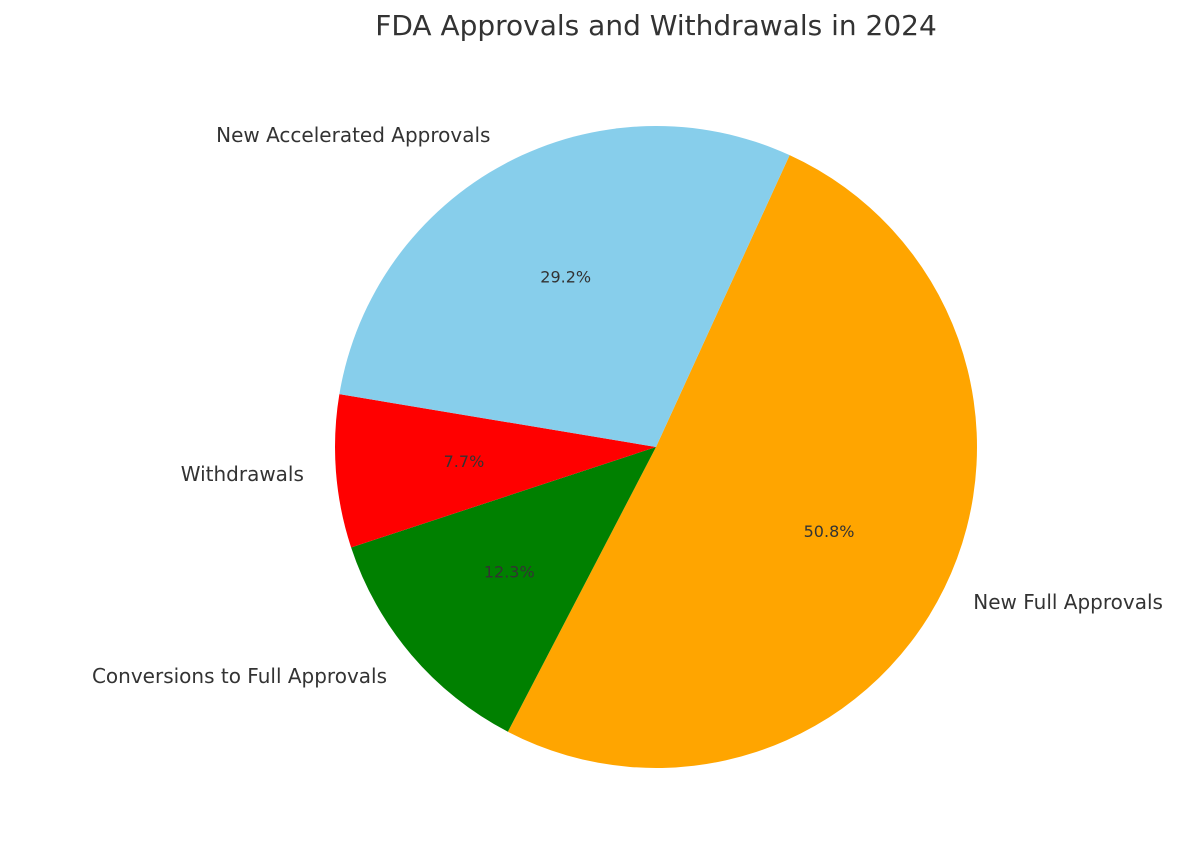 The width and height of the screenshot is (1200, 862). I want to click on percent-label-conversions-to-full-approvals: 12.3%, so click(509, 571).